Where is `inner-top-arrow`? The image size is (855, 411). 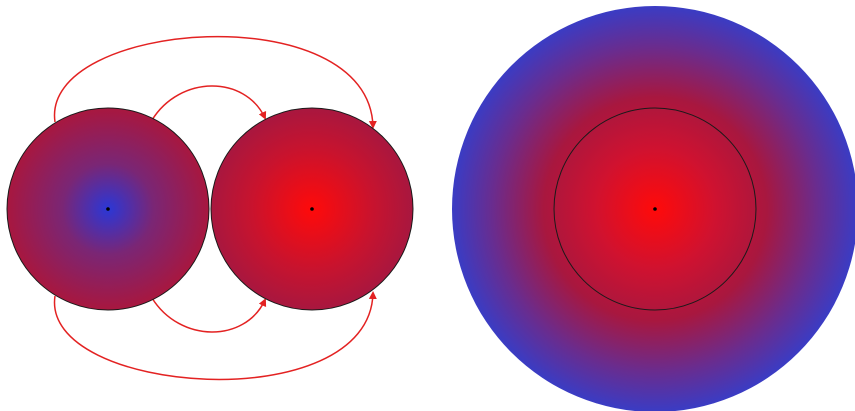 inner-top-arrow is located at coordinates (209, 103).